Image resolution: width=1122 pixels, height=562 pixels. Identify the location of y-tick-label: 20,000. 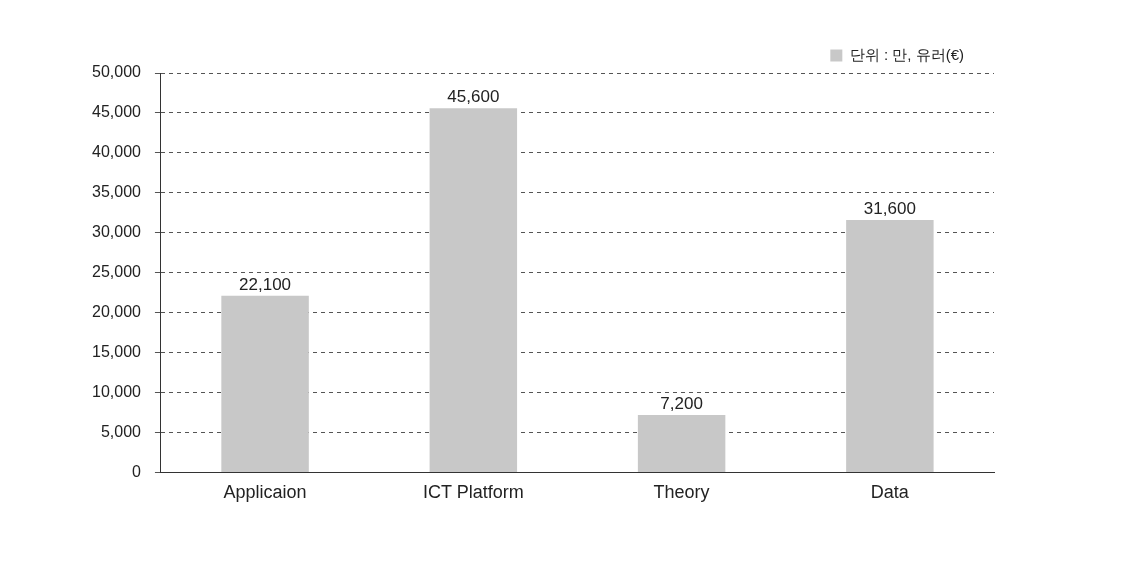
(117, 312).